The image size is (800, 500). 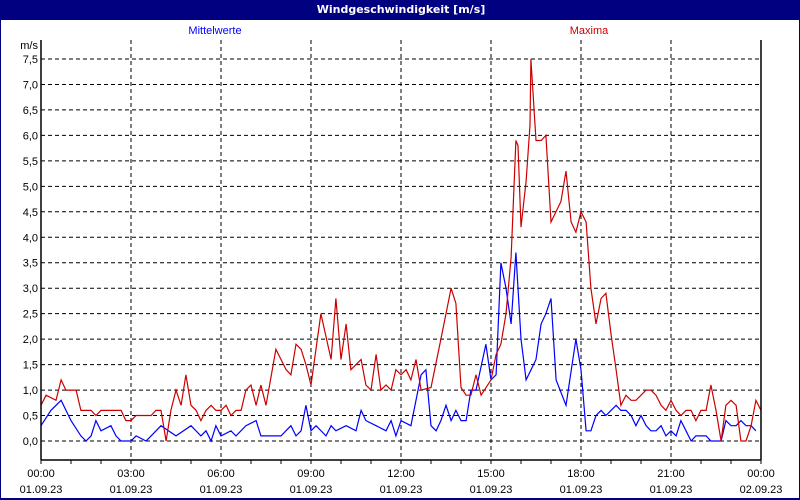 What do you see at coordinates (30, 366) in the screenshot?
I see `y-tick-label: 1,5` at bounding box center [30, 366].